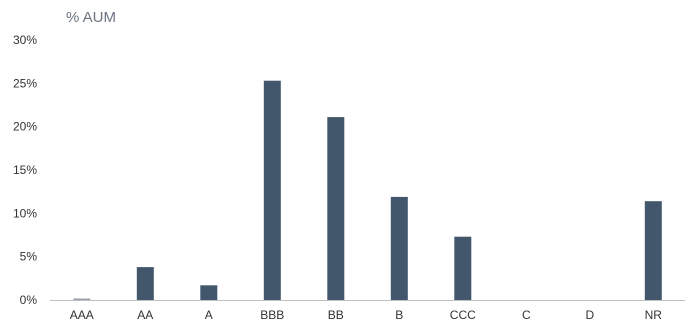  I want to click on bar-bb, so click(336, 208).